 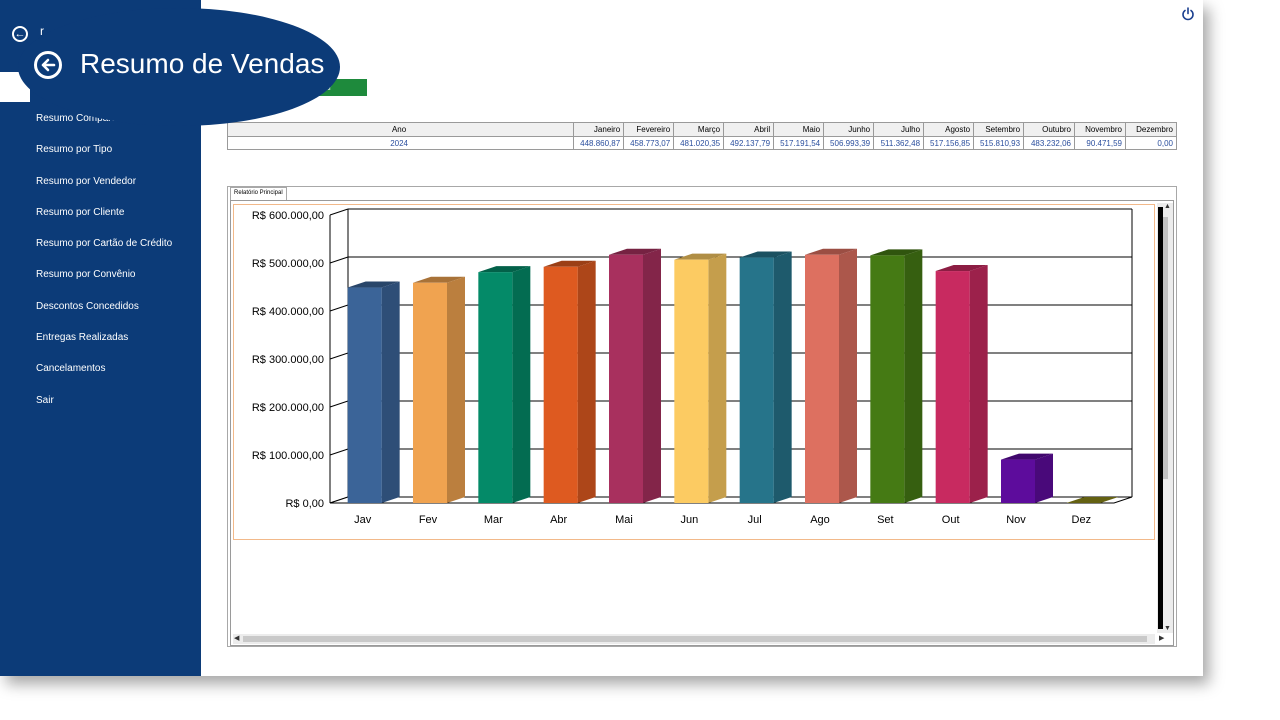 I want to click on header-maio: Maio, so click(x=799, y=129).